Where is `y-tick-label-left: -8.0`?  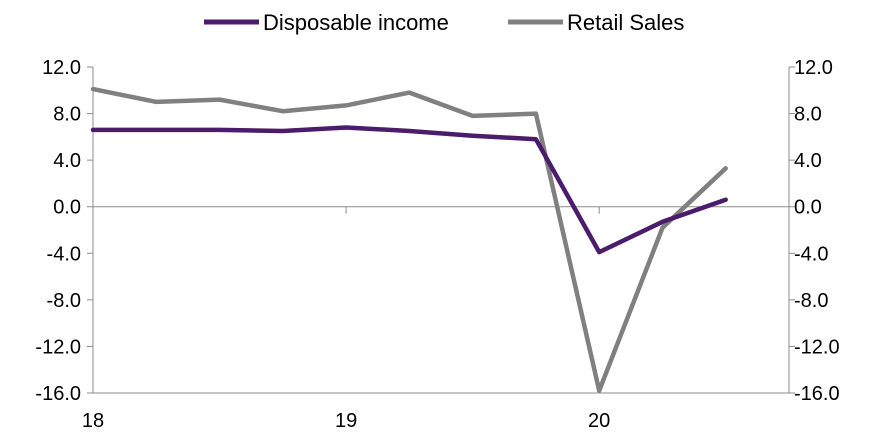 y-tick-label-left: -8.0 is located at coordinates (64, 301).